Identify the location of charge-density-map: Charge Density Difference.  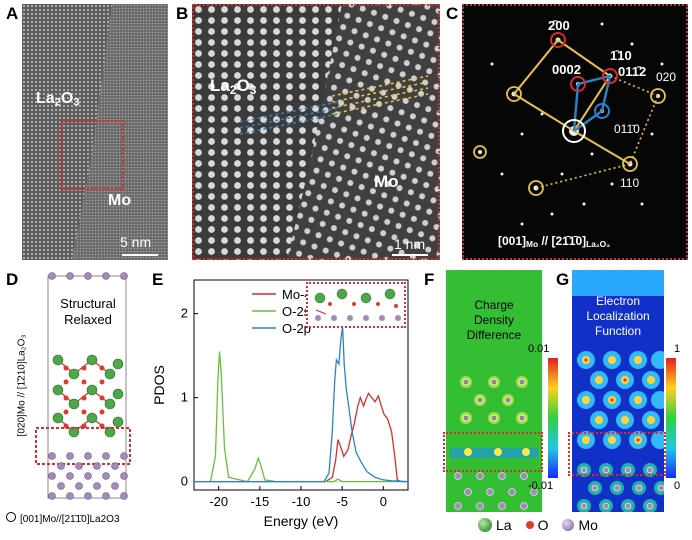
(494, 391).